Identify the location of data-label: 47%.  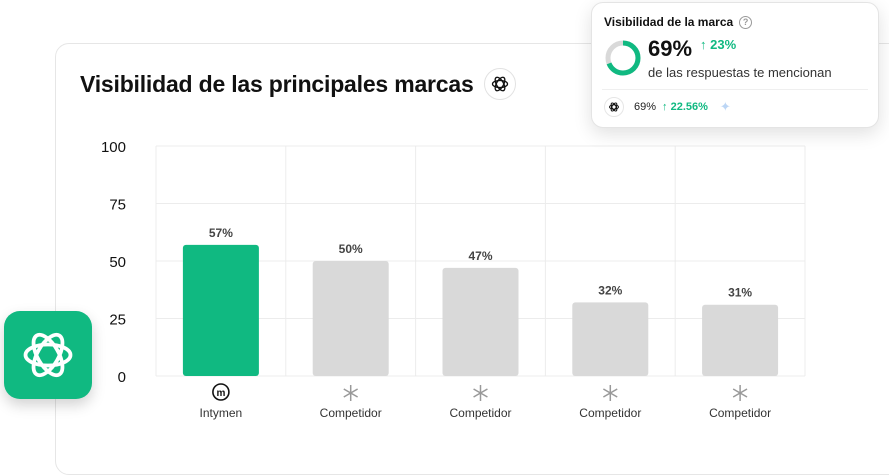
(480, 256).